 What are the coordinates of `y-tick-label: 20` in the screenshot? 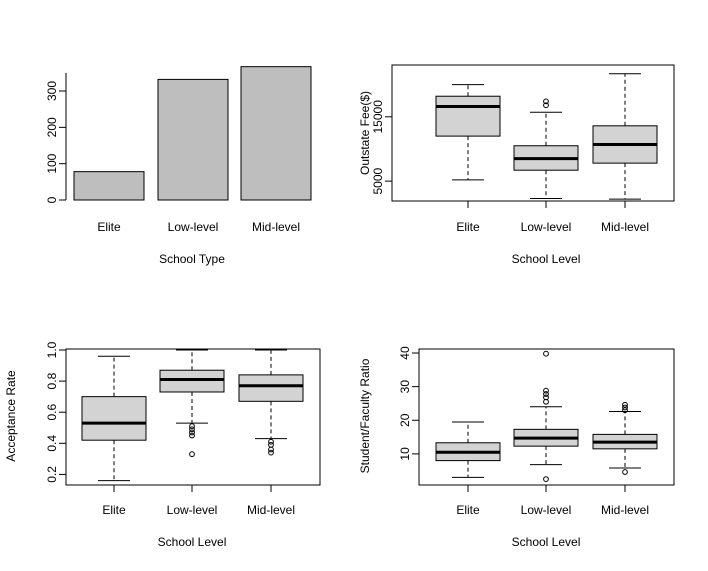 It's located at (405, 420).